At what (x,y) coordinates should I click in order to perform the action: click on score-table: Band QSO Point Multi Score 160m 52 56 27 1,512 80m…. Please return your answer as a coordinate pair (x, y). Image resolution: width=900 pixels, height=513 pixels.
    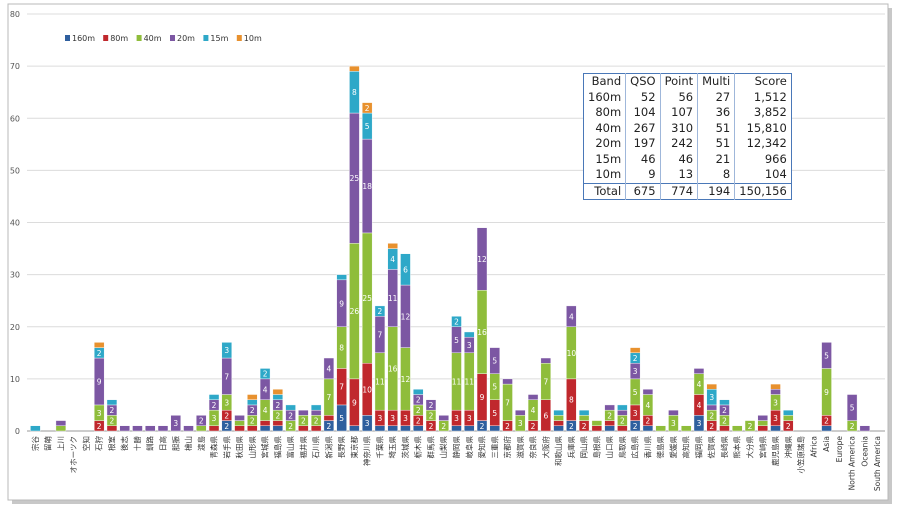
    Looking at the image, I should click on (687, 136).